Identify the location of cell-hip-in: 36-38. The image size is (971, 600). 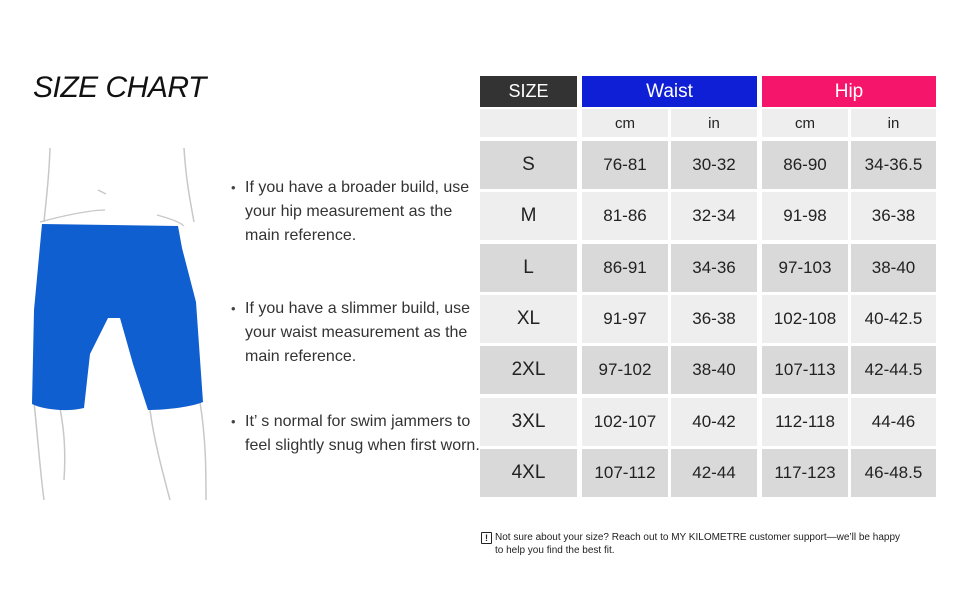
(893, 216).